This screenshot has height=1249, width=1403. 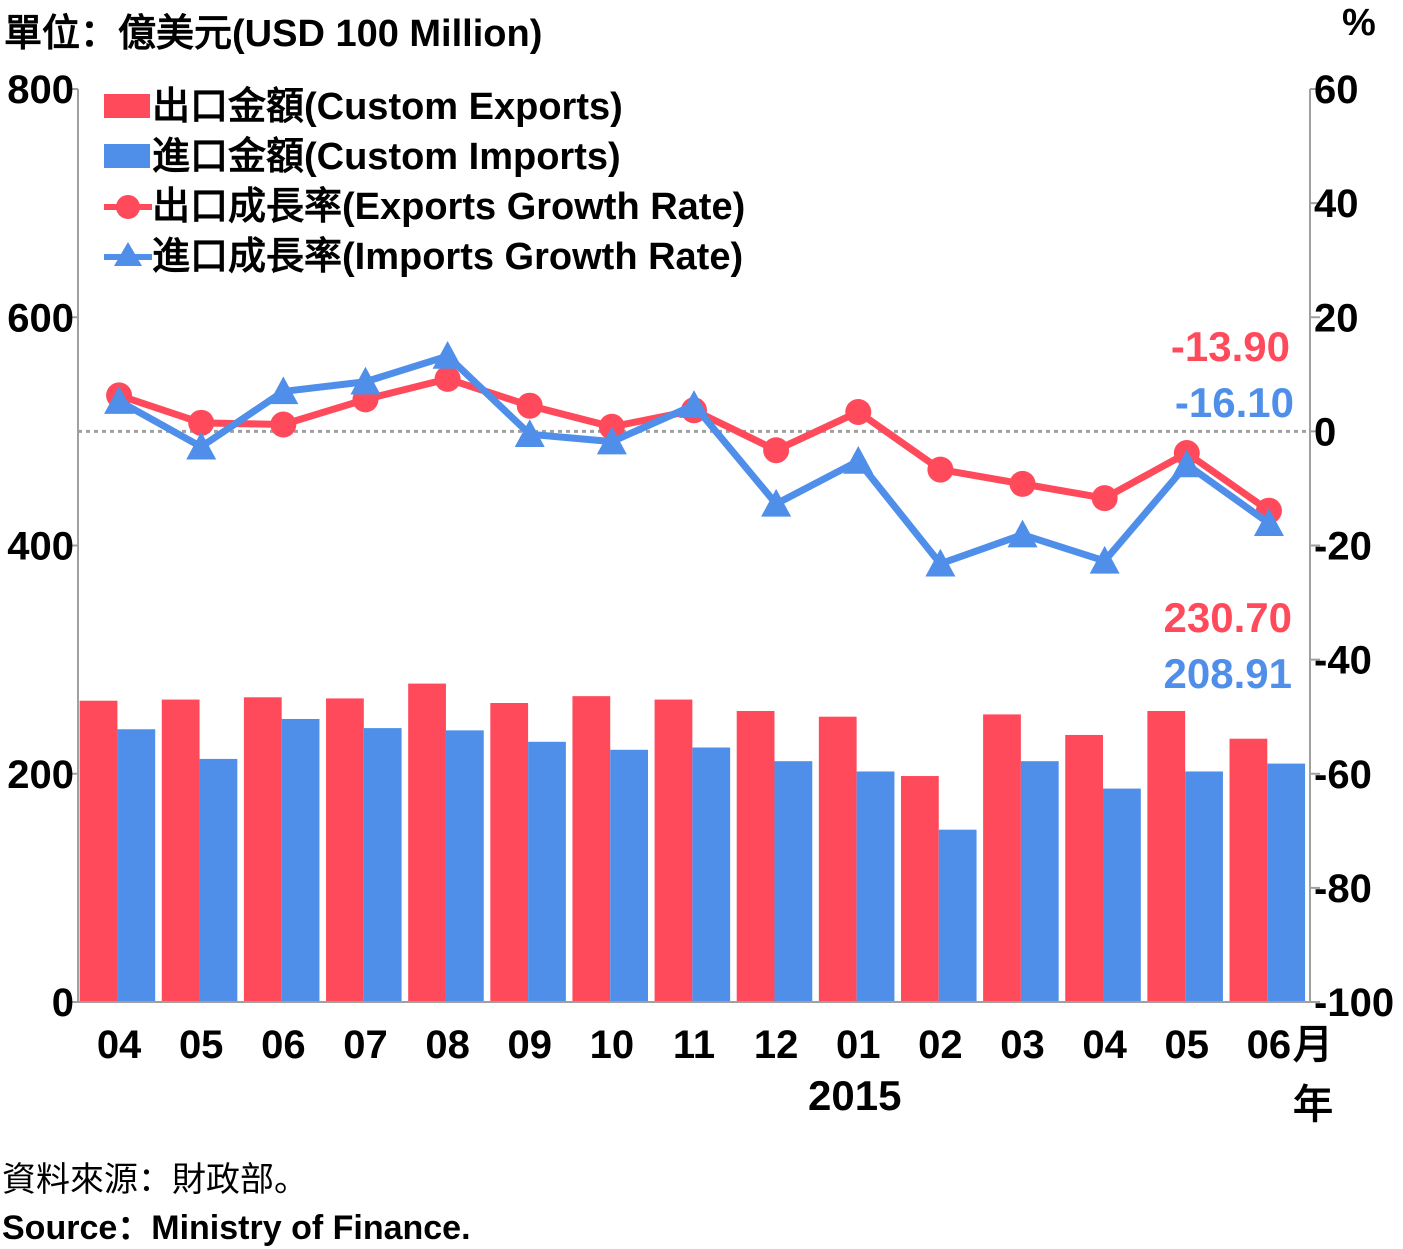 I want to click on right-tick-label: -40, so click(x=1343, y=661).